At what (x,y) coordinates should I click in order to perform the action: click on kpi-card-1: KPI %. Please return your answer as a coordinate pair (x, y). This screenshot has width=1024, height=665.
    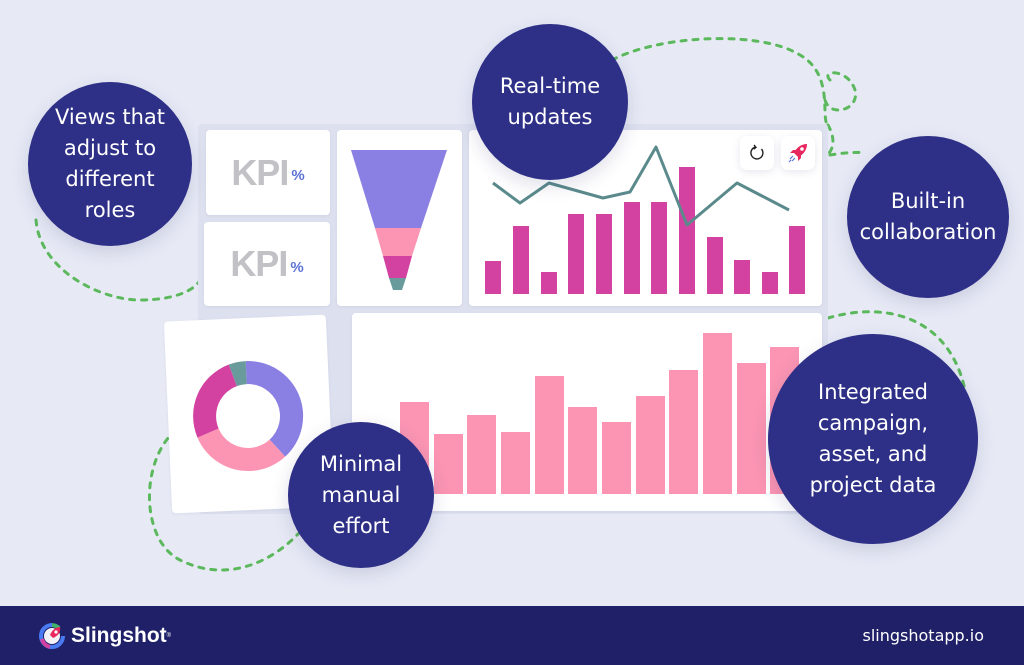
    Looking at the image, I should click on (268, 172).